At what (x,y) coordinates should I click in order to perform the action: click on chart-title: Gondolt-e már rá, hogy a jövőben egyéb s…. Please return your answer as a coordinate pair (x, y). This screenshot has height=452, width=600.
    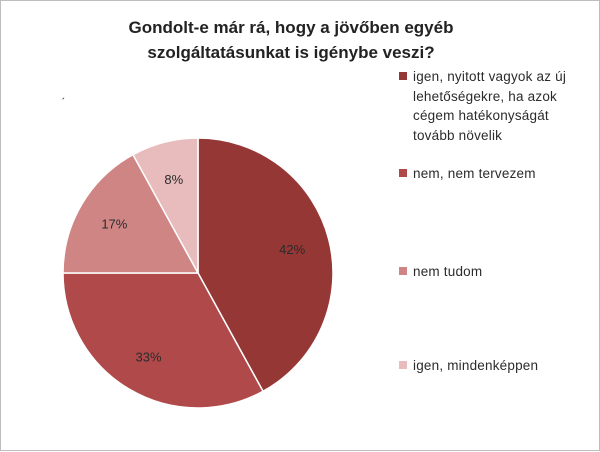
    Looking at the image, I should click on (291, 40).